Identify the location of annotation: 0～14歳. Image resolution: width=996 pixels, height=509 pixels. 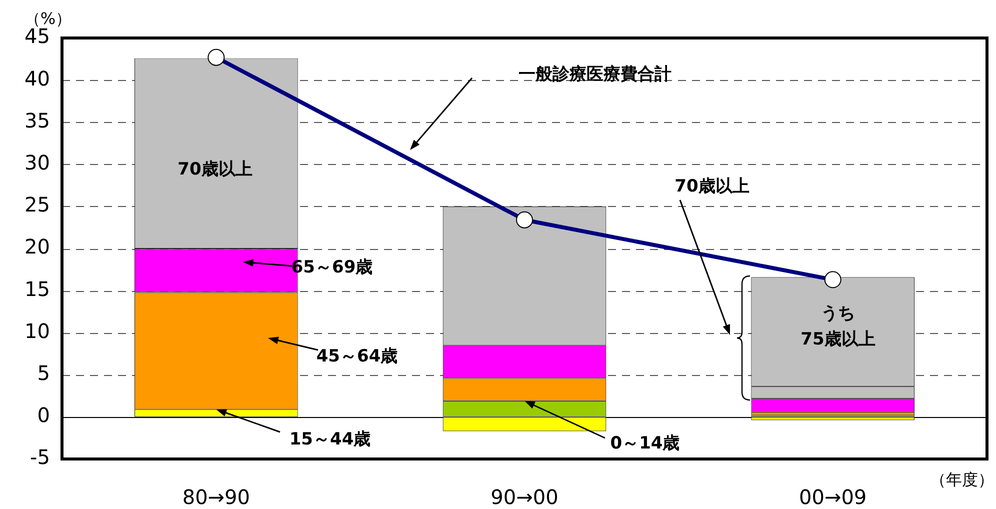
(645, 443).